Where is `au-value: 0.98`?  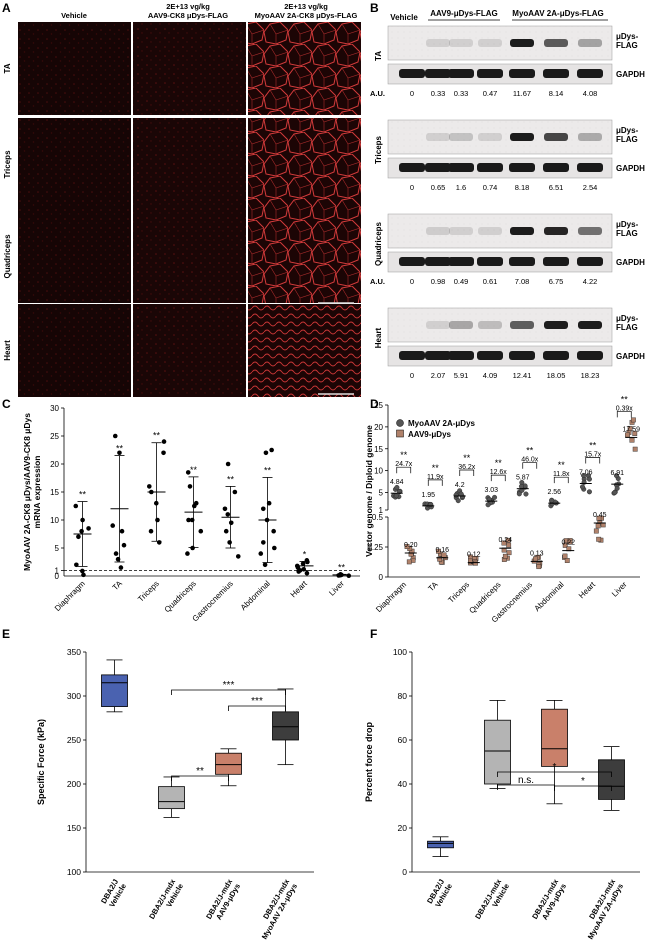
au-value: 0.98 is located at coordinates (438, 281).